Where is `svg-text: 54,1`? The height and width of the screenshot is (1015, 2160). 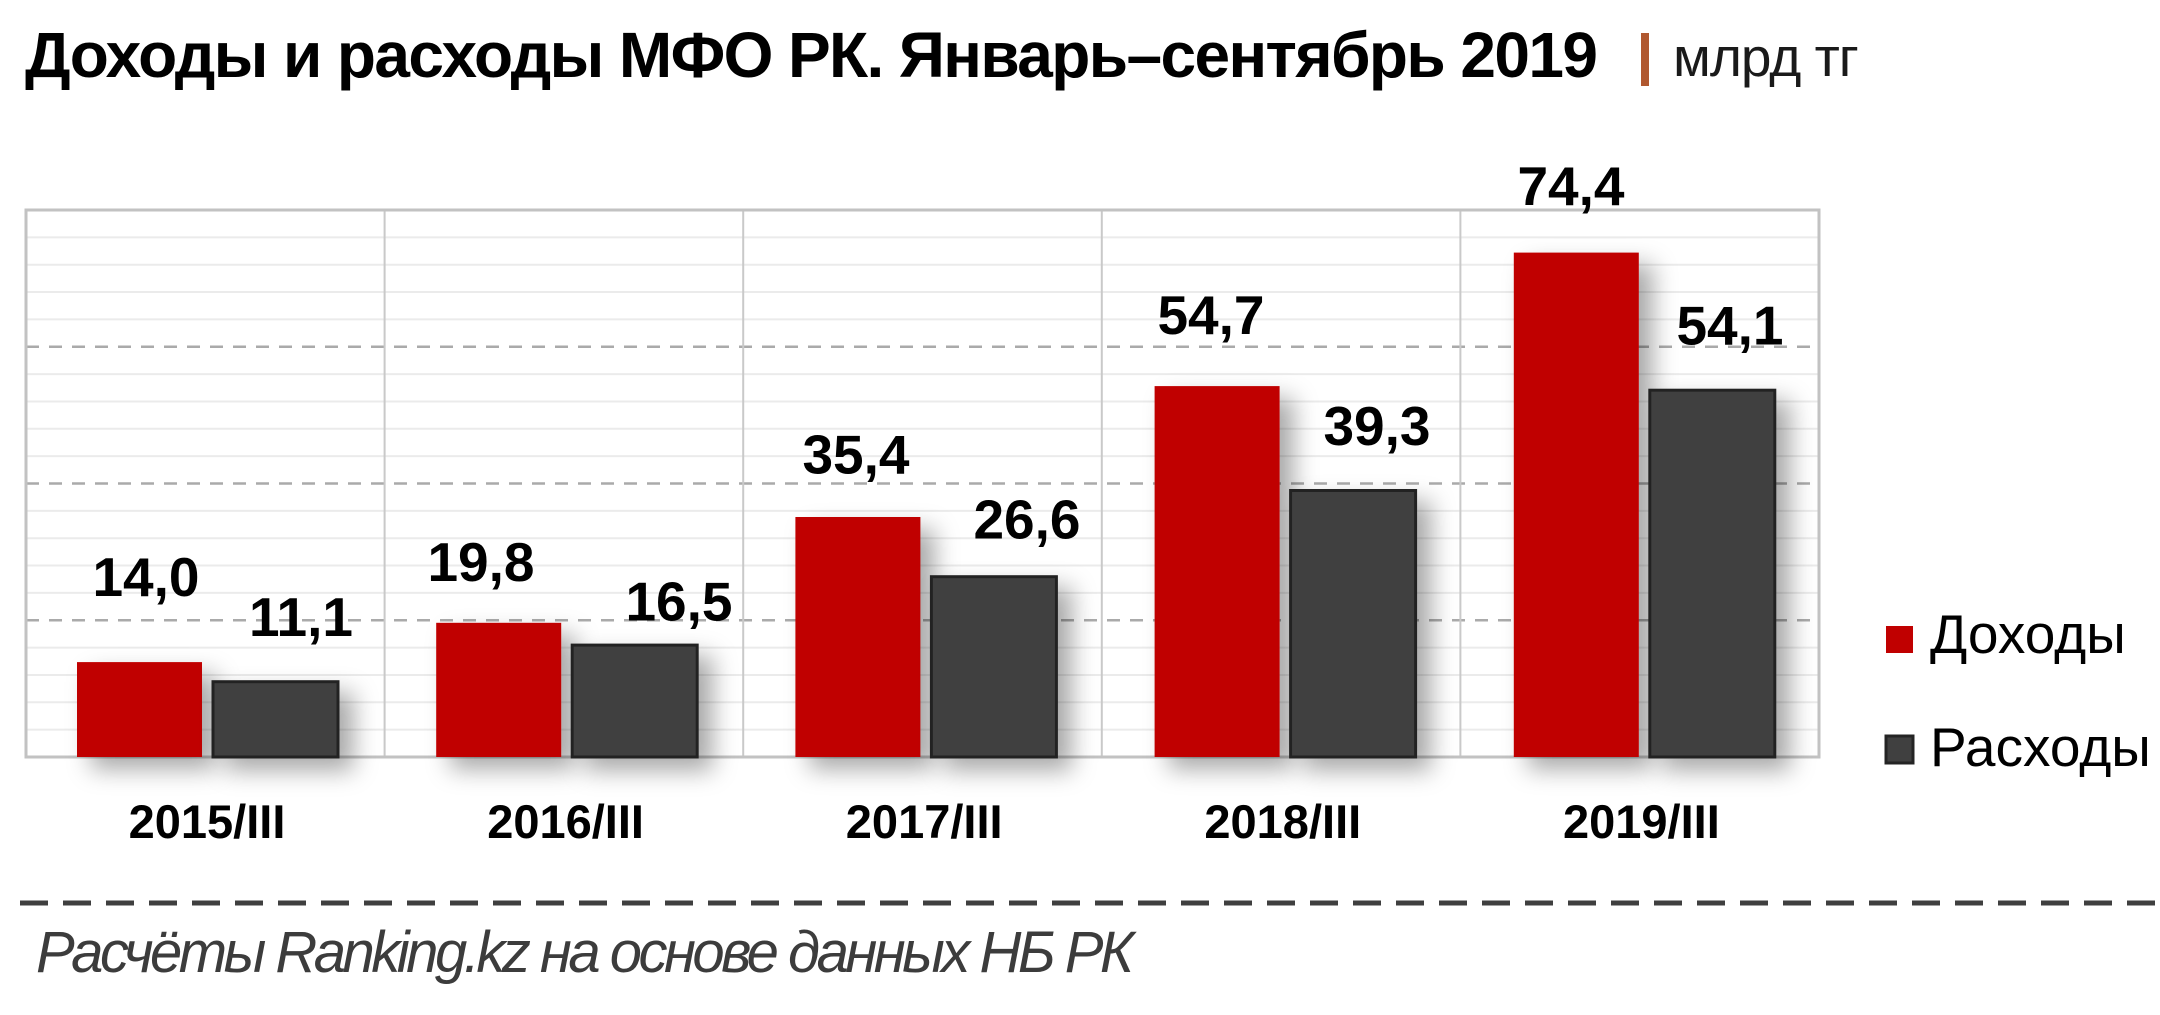 svg-text: 54,1 is located at coordinates (1729, 326).